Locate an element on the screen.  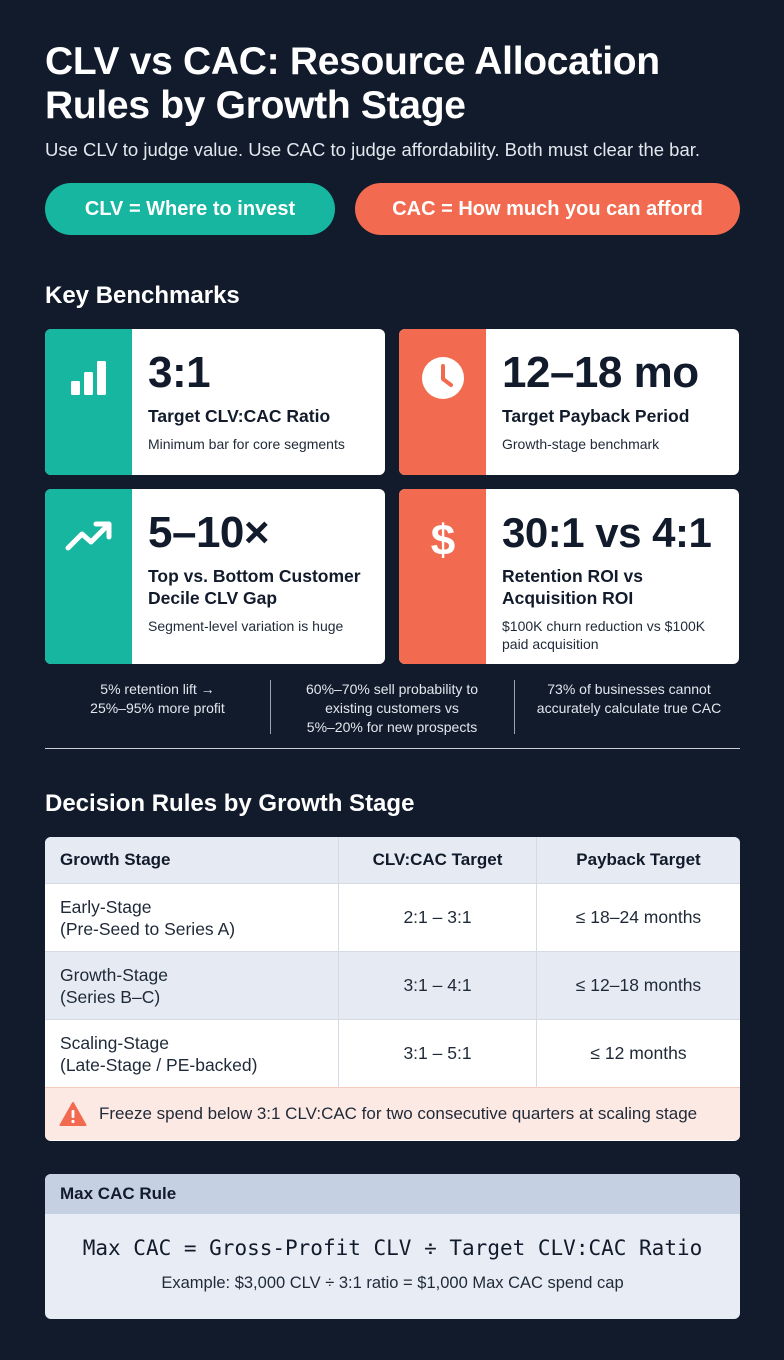
stat-line: 5%–20% for new prospects is located at coordinates (392, 727).